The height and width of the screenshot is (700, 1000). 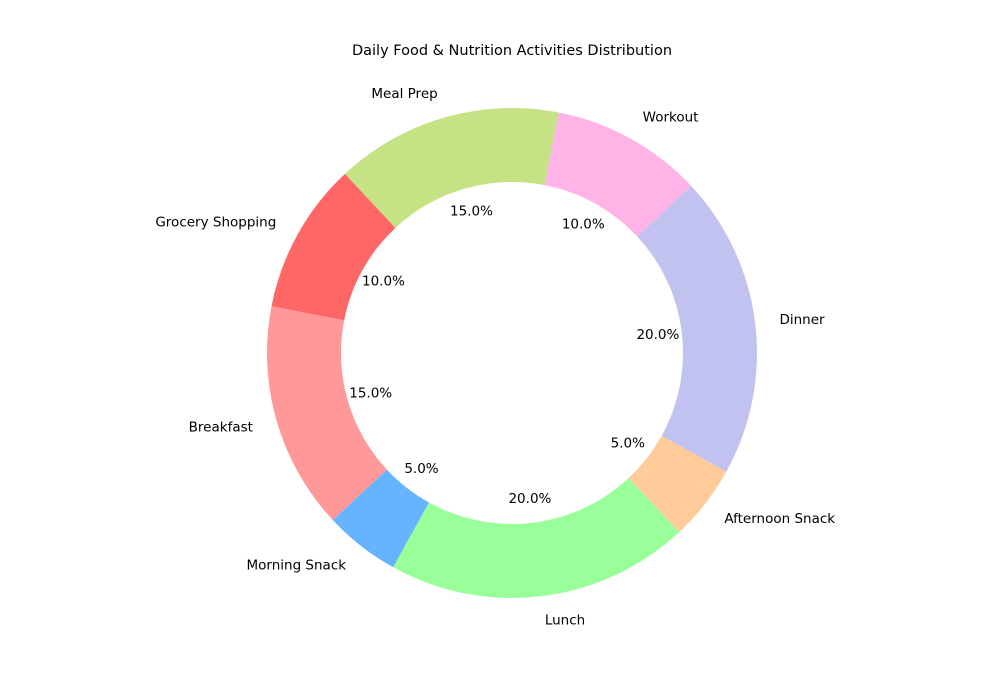 What do you see at coordinates (451, 168) in the screenshot?
I see `slice-meal-prep` at bounding box center [451, 168].